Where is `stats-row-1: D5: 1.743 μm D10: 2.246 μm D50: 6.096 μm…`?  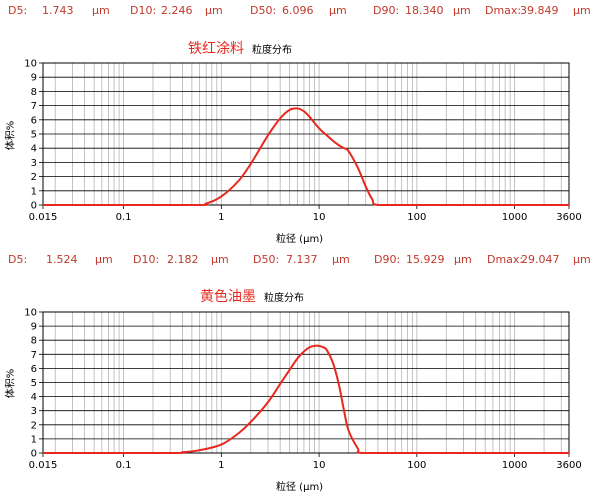 stats-row-1: D5: 1.743 μm D10: 2.246 μm D50: 6.096 μm… is located at coordinates (299, 12).